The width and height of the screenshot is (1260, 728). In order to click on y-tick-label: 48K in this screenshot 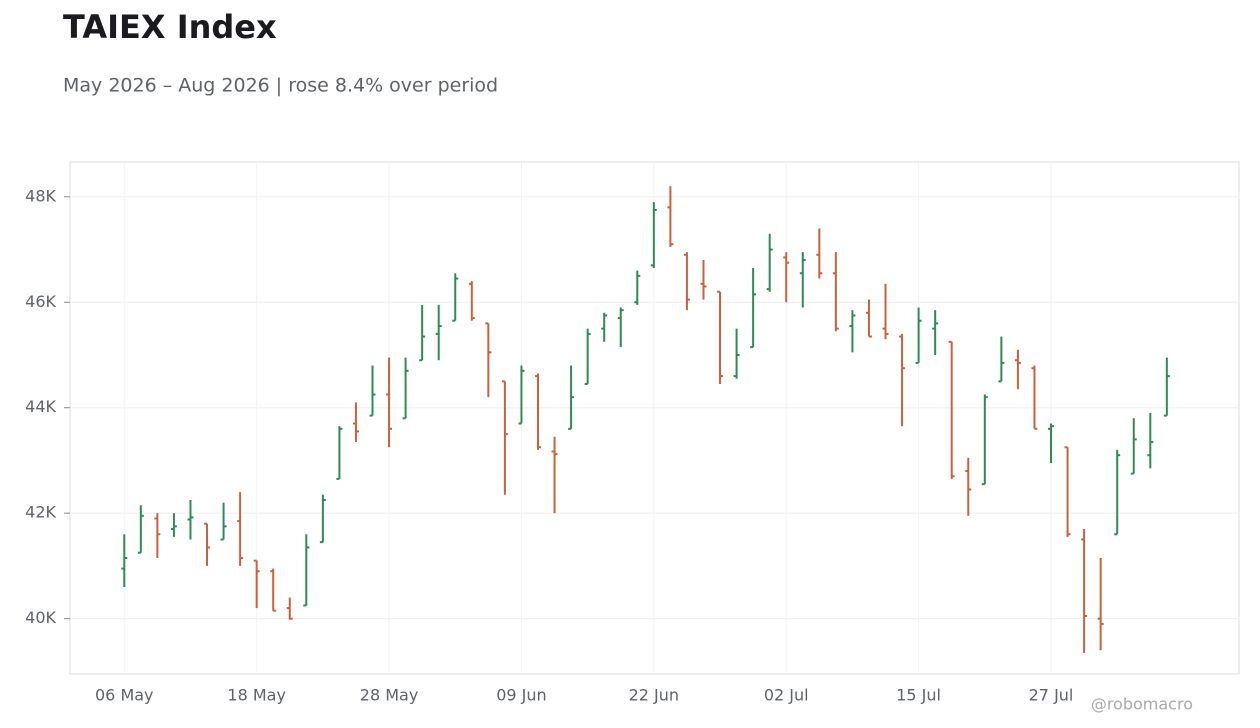, I will do `click(40, 195)`.